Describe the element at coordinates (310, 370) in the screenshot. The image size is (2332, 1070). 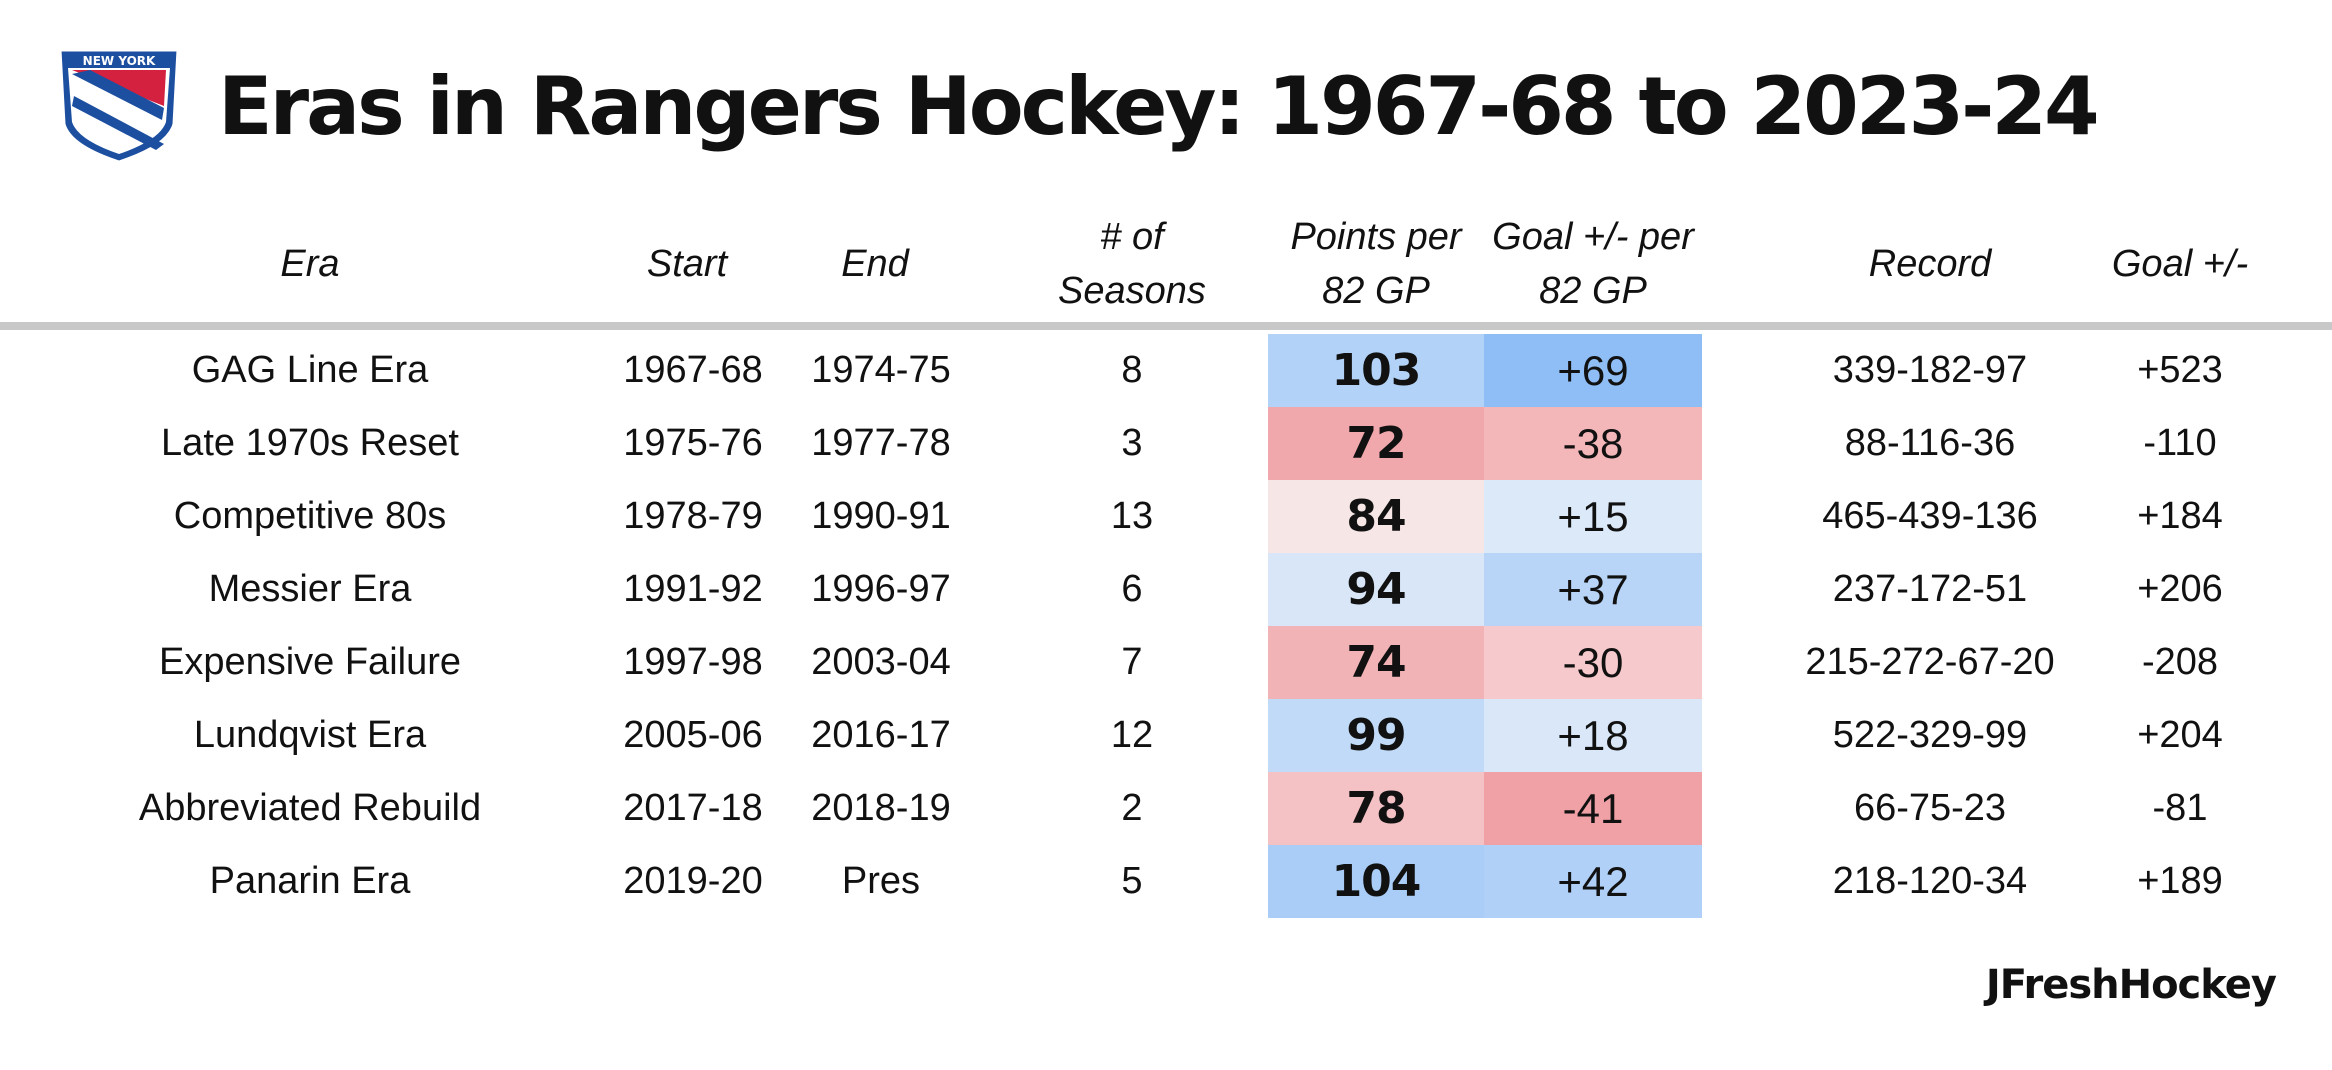
I see `cell-era: GAG Line Era` at that location.